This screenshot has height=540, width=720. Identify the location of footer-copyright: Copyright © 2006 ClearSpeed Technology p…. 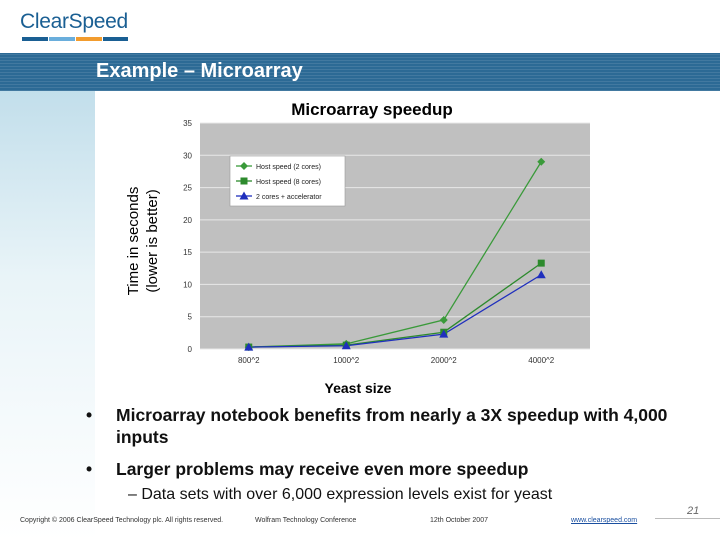
(122, 520).